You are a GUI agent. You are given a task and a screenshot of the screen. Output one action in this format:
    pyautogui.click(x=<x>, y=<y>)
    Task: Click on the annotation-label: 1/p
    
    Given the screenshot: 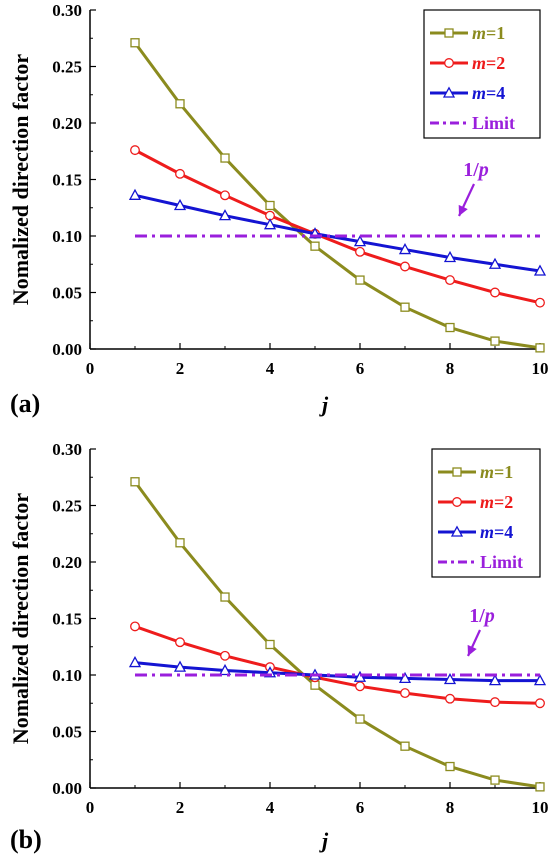 What is the action you would take?
    pyautogui.click(x=476, y=170)
    